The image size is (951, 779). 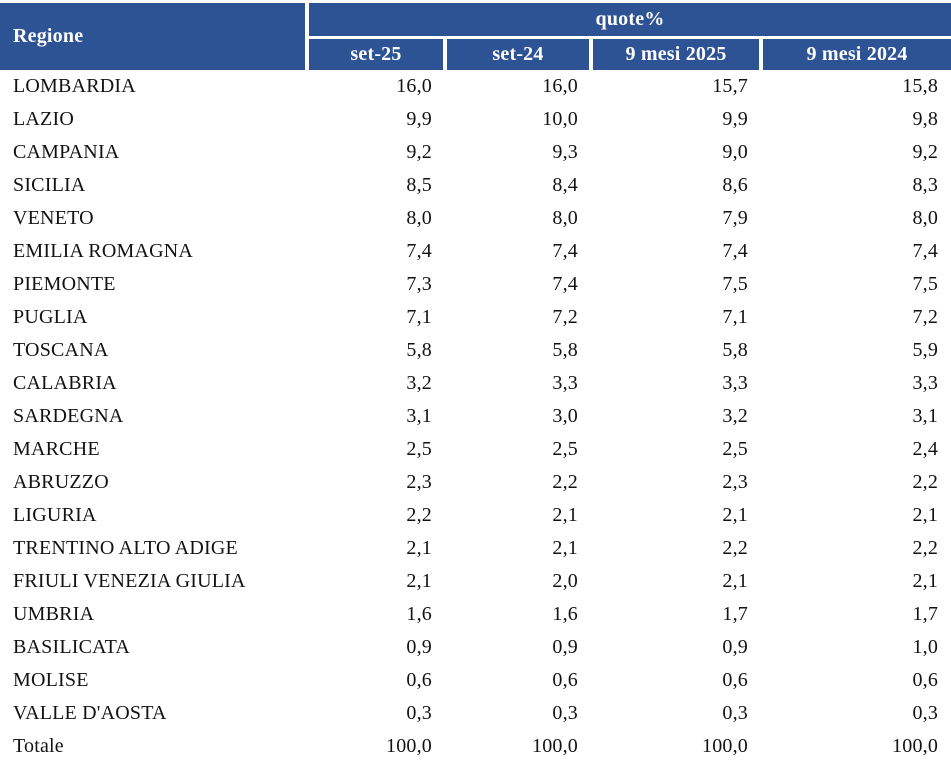 What do you see at coordinates (925, 383) in the screenshot?
I see `value-cell-9-mesi-2024: 3,3` at bounding box center [925, 383].